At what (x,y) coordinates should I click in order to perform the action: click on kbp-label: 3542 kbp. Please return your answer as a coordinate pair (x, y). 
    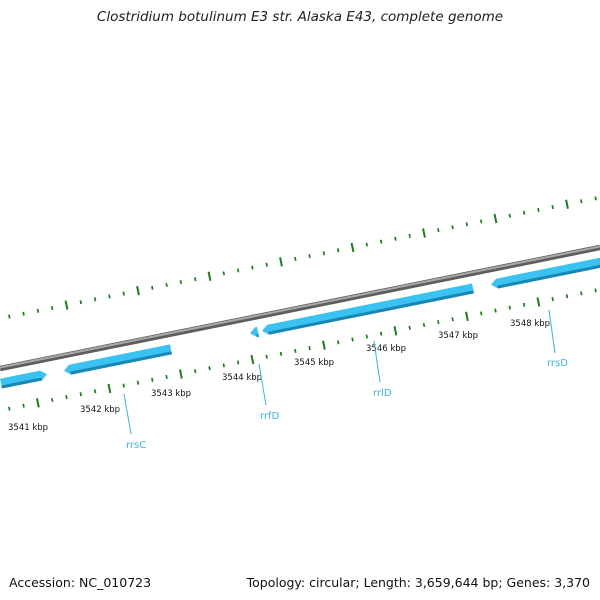
    Looking at the image, I should click on (100, 410).